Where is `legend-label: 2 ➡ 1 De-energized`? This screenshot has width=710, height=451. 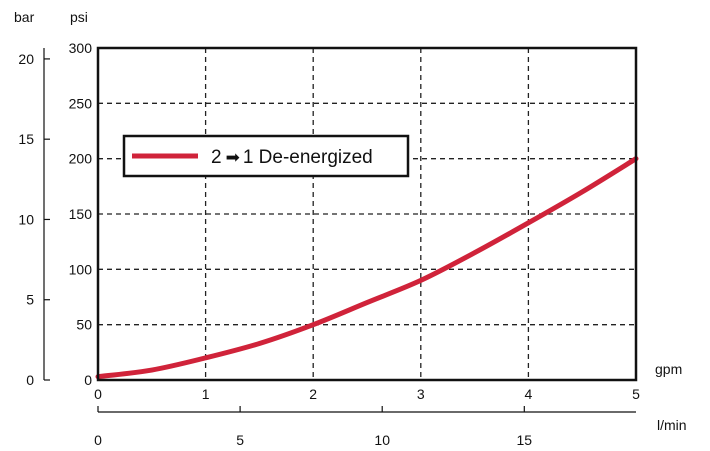
legend-label: 2 ➡ 1 De-energized is located at coordinates (292, 157).